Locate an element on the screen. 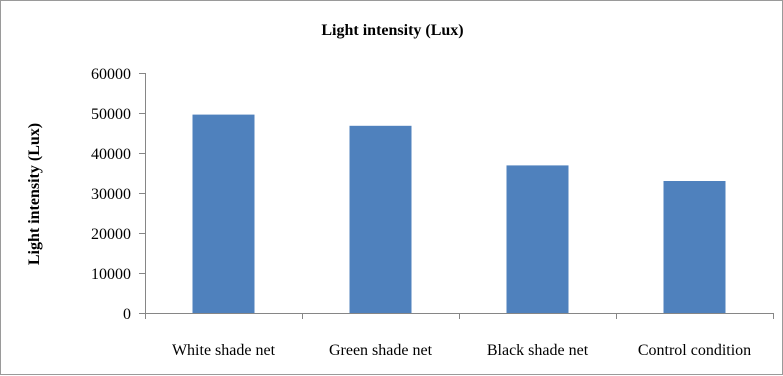 This screenshot has height=376, width=783. x-tick-label: White shade net is located at coordinates (224, 350).